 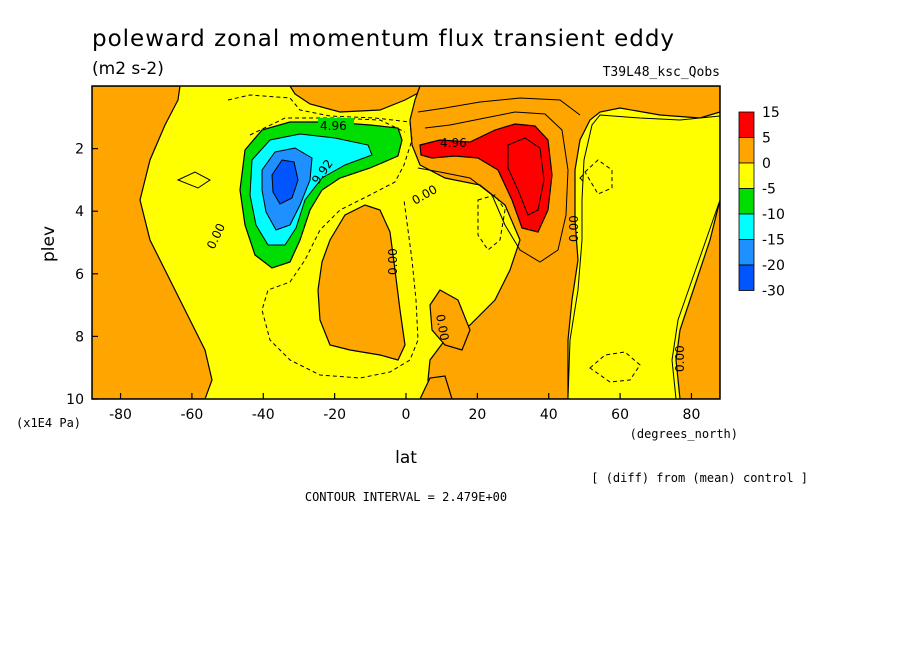 I want to click on x-axis-label: lat, so click(x=406, y=458).